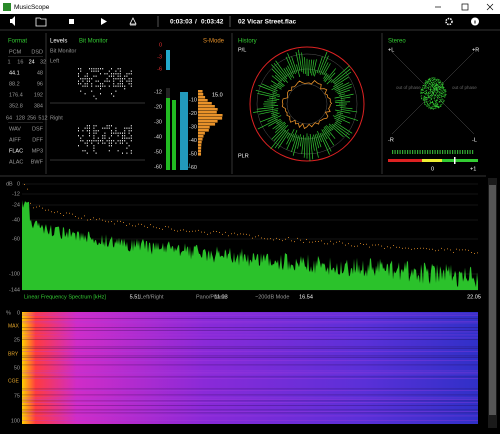  What do you see at coordinates (204, 127) in the screenshot?
I see `histogram-bar` at bounding box center [204, 127].